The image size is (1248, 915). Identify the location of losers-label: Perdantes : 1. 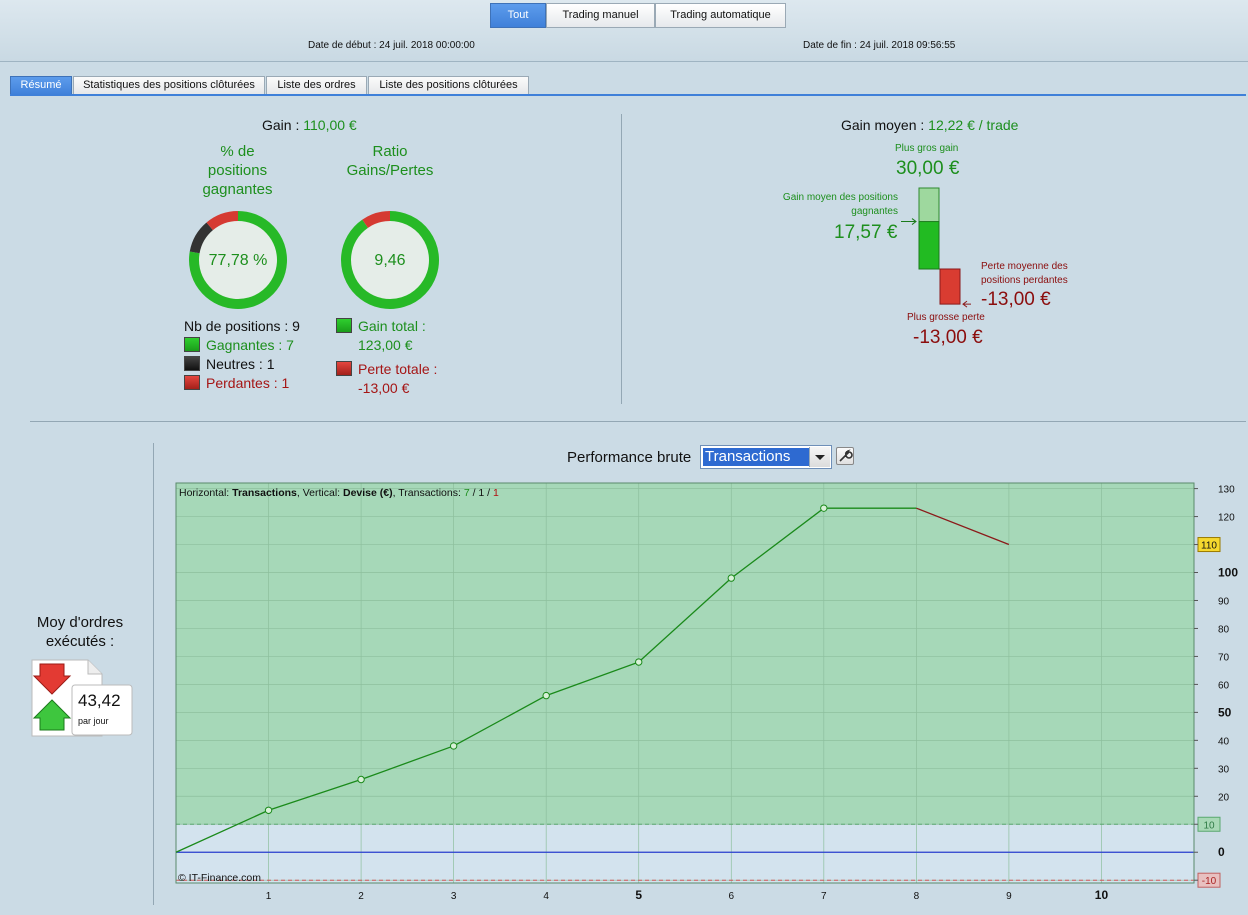
(248, 383).